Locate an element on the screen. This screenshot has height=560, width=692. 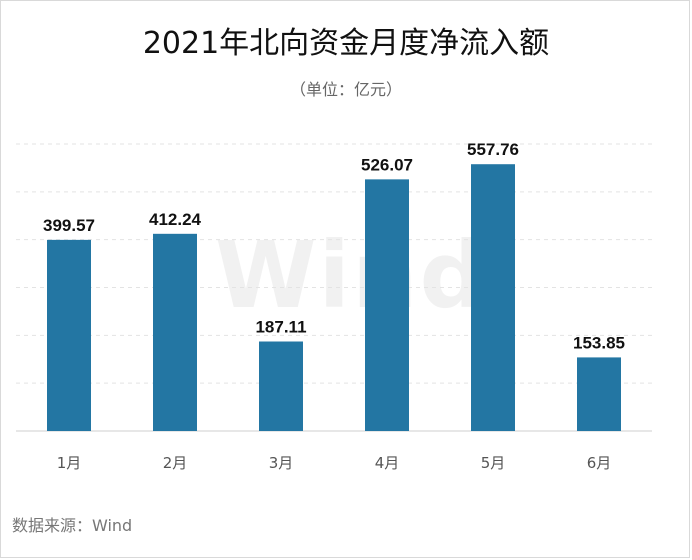
data-source: 数据来源：Wind is located at coordinates (72, 525).